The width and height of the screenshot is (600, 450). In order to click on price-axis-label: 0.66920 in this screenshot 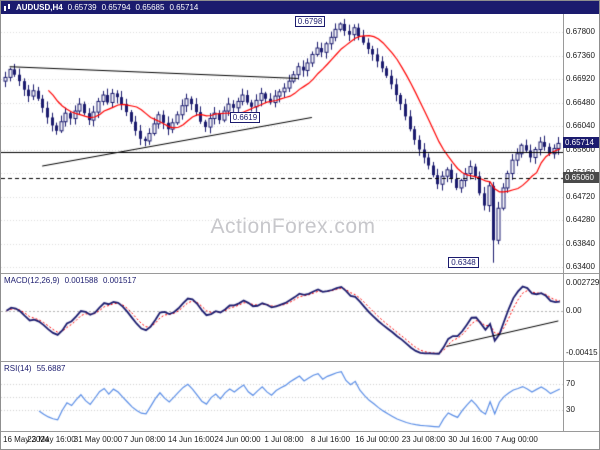, I will do `click(580, 78)`.